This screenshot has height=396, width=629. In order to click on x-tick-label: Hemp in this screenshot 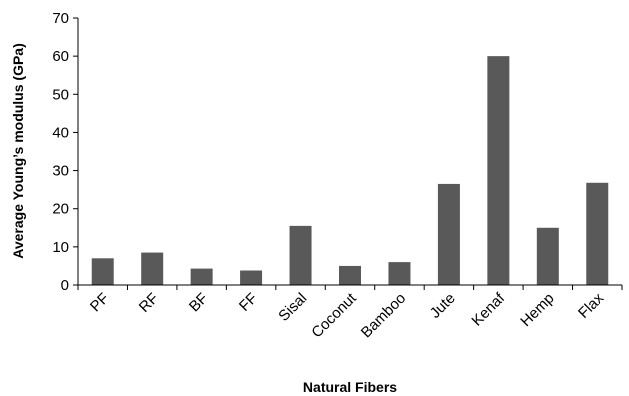, I will do `click(537, 310)`.